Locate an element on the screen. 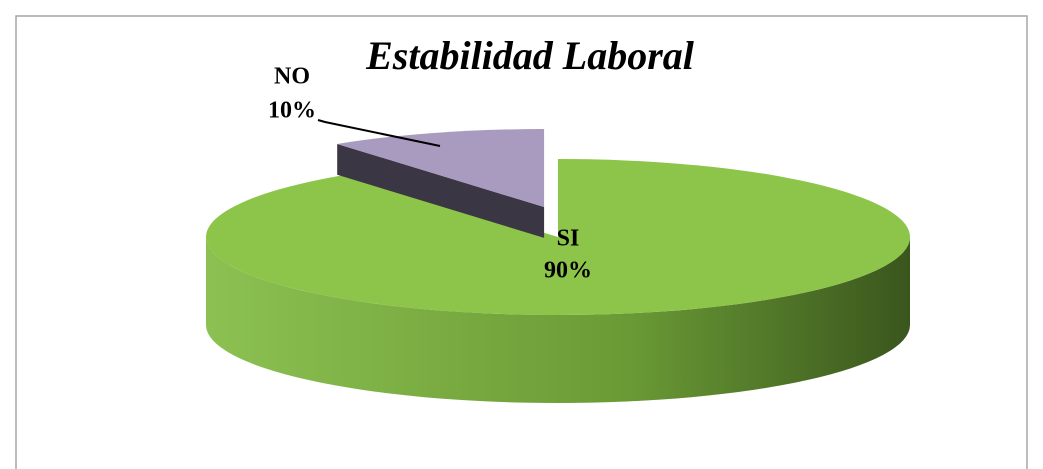 The width and height of the screenshot is (1043, 469). slice-label: SI is located at coordinates (568, 239).